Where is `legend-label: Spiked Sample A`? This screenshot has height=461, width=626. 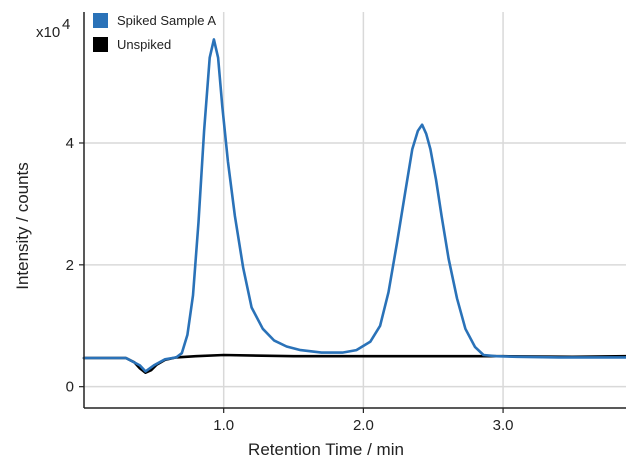
legend-label: Spiked Sample A is located at coordinates (166, 20).